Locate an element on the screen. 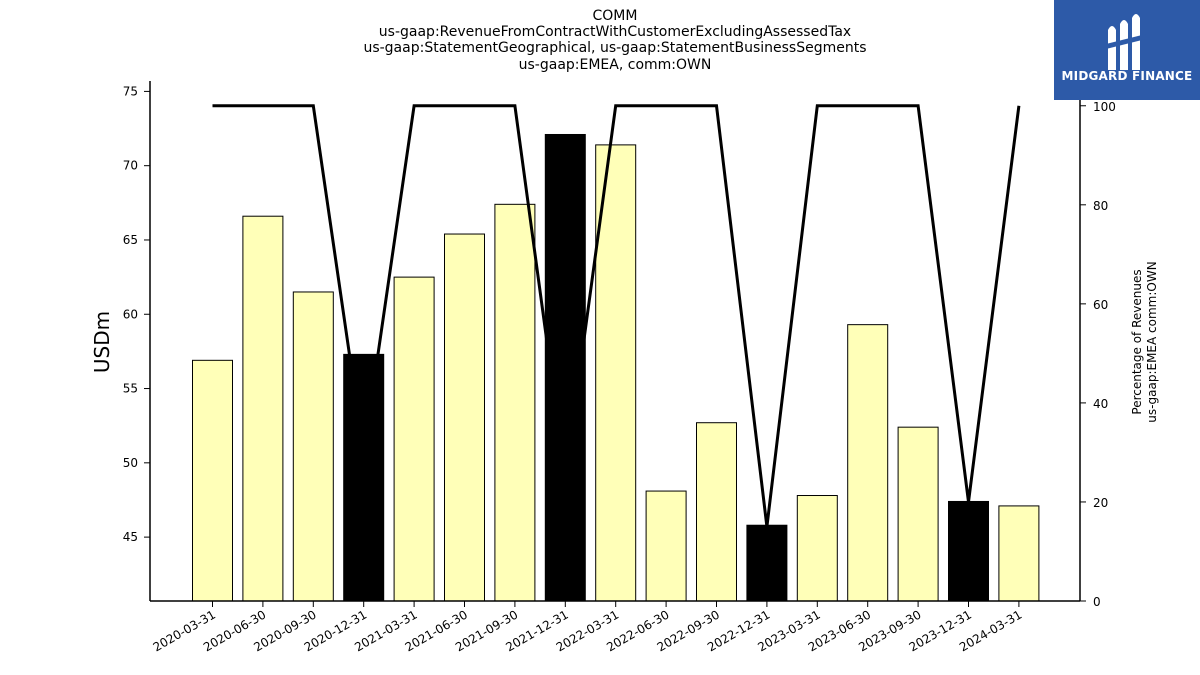 The width and height of the screenshot is (1200, 675). y-tick-label-left-70: 70 is located at coordinates (130, 166).